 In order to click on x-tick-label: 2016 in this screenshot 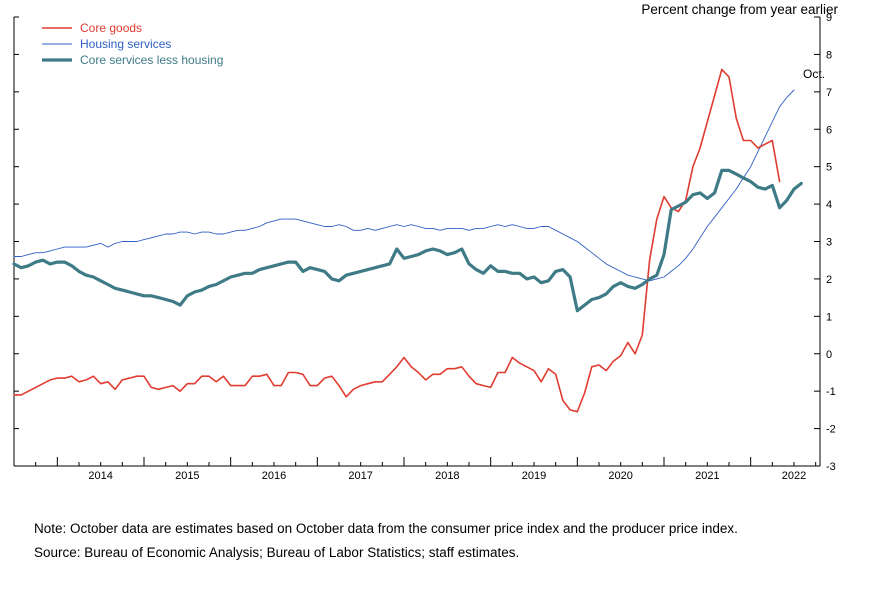, I will do `click(274, 476)`.